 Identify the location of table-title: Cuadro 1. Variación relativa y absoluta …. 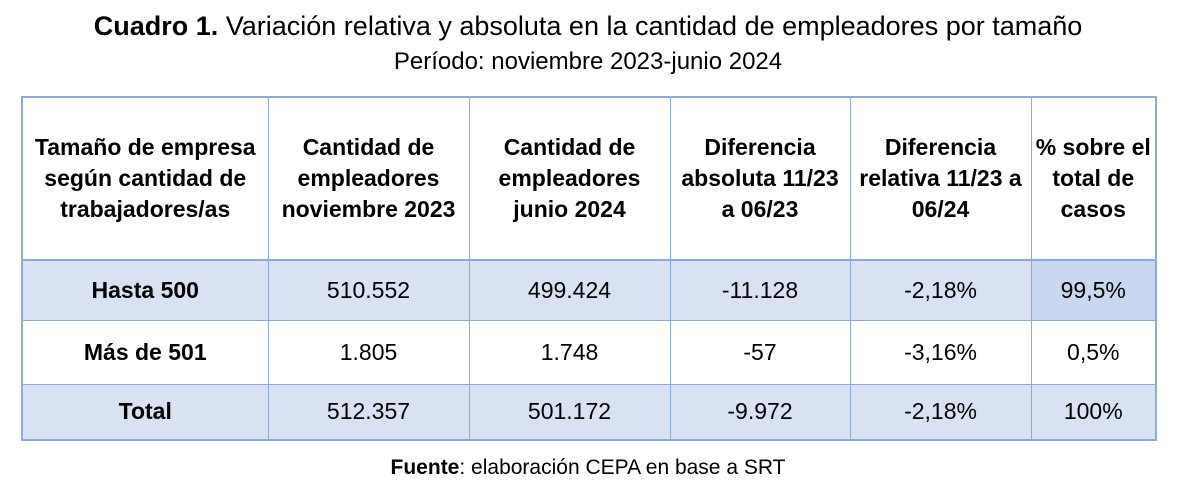
(588, 26).